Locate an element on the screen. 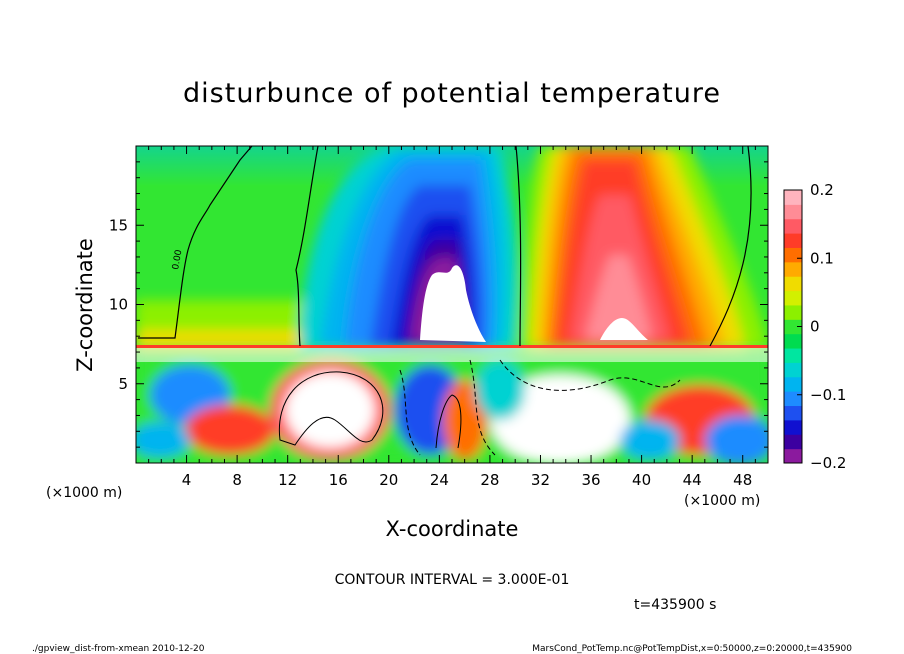 The image size is (904, 654). colorbar-tick-label: −0.1 is located at coordinates (828, 395).